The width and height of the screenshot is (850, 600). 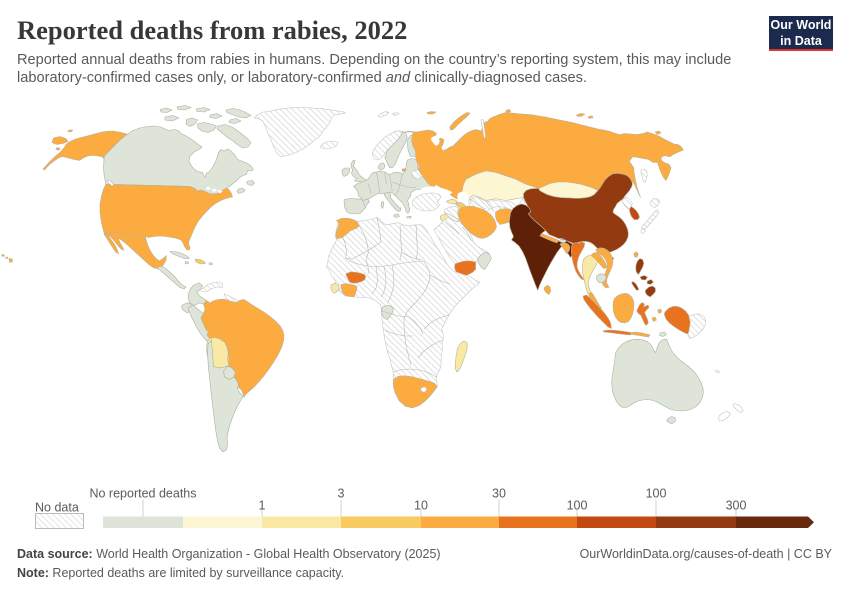 I want to click on svg-text: 30, so click(x=499, y=494).